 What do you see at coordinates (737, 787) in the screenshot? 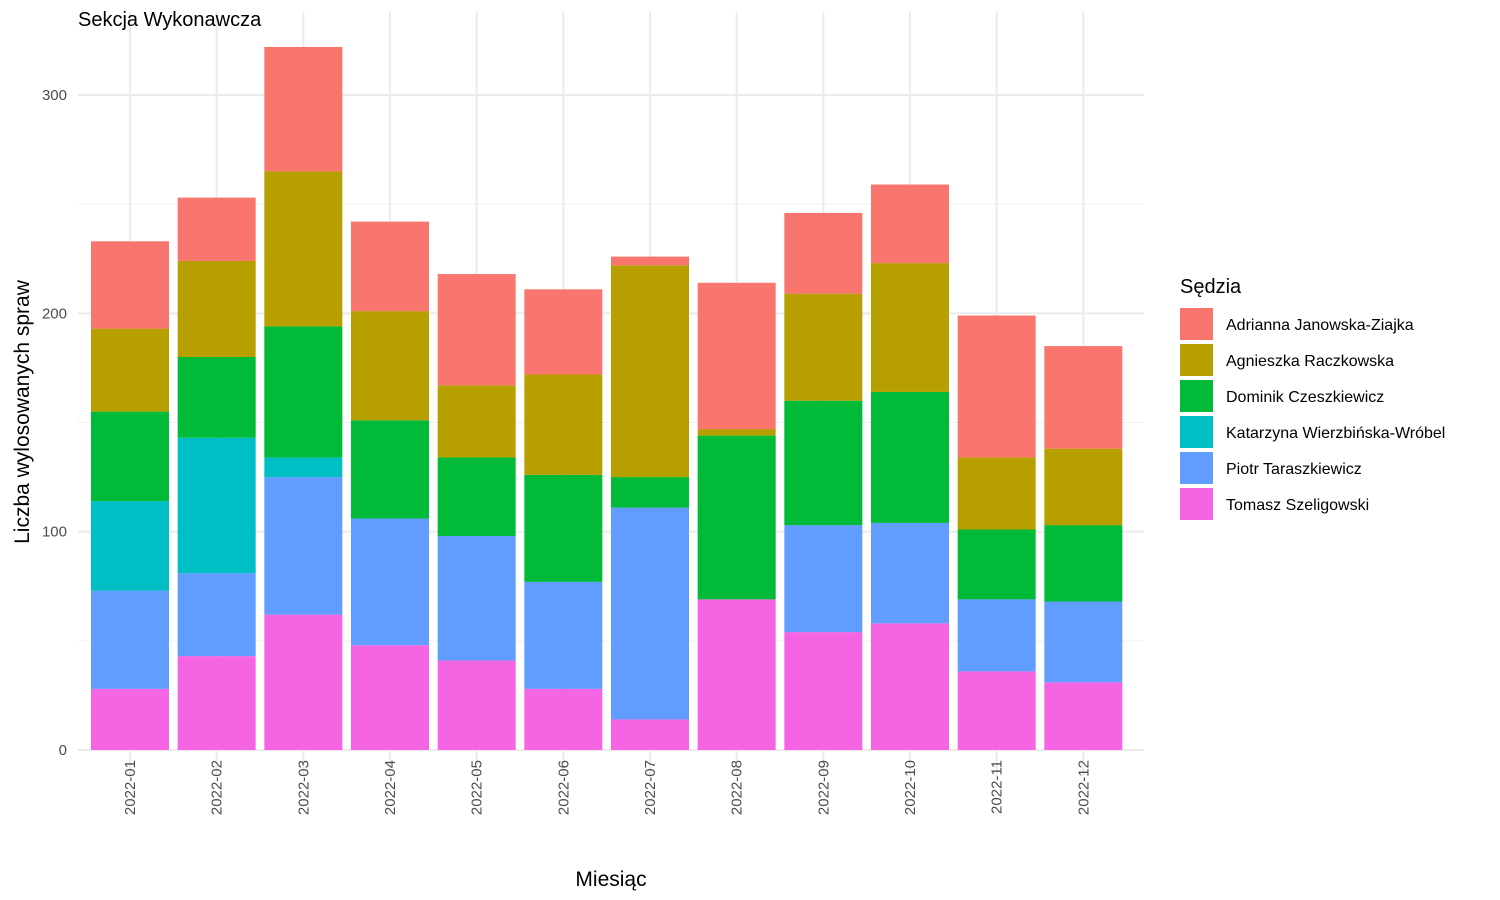
I see `x-tick-label: 2022-08` at bounding box center [737, 787].